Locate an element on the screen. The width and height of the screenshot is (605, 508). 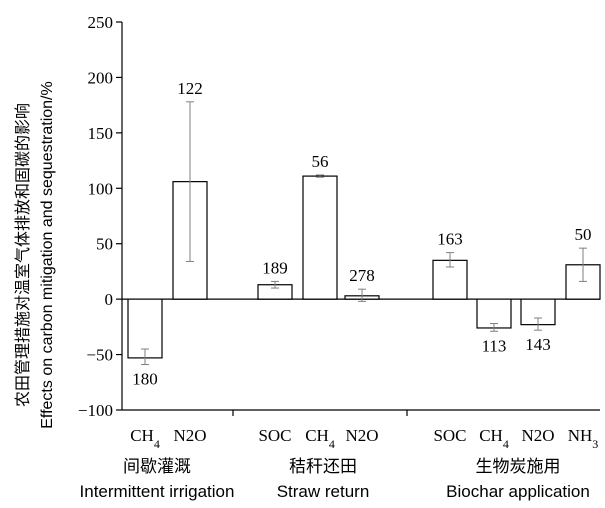
group-label-chinese: 秸秆还田 is located at coordinates (323, 467).